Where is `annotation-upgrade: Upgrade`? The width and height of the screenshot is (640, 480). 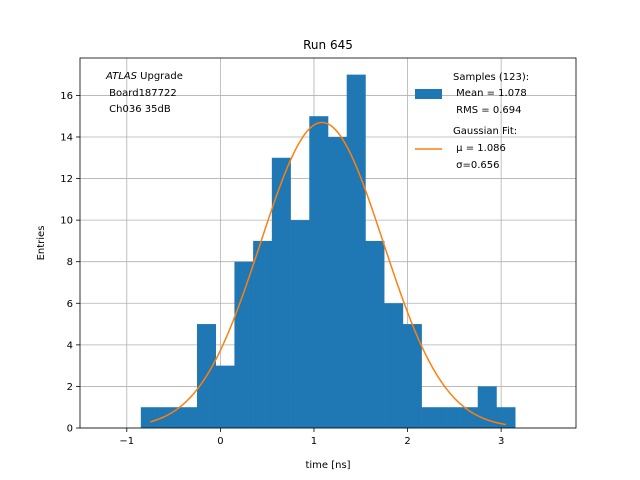
annotation-upgrade: Upgrade is located at coordinates (160, 76).